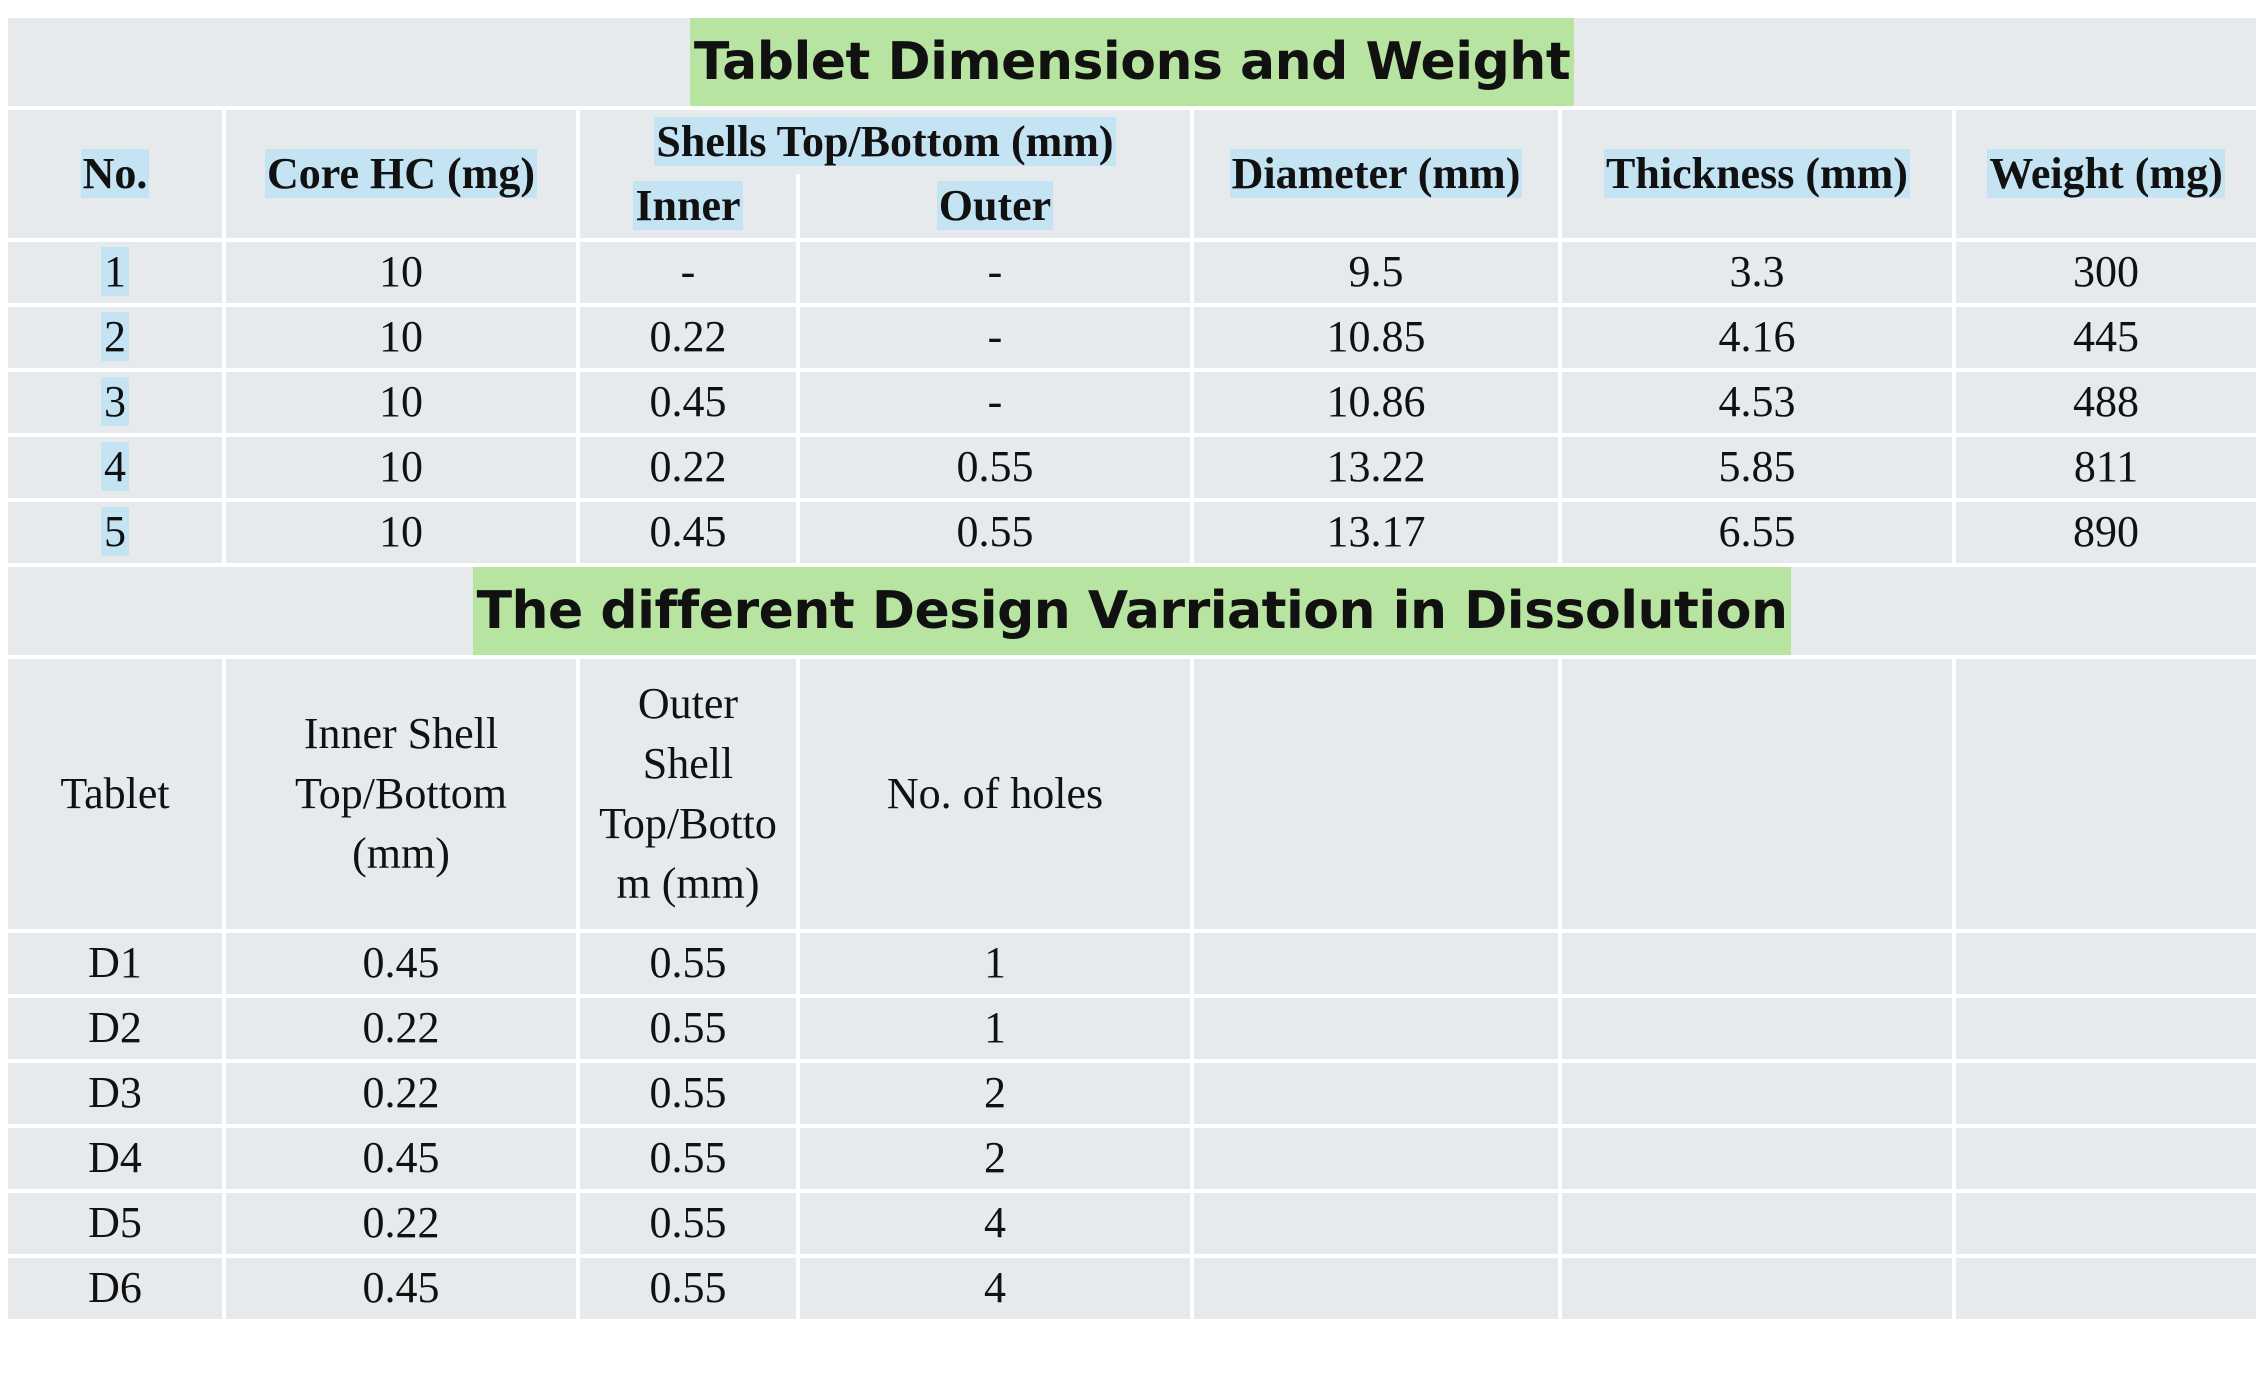  I want to click on cell-weight: 488, so click(2104, 402).